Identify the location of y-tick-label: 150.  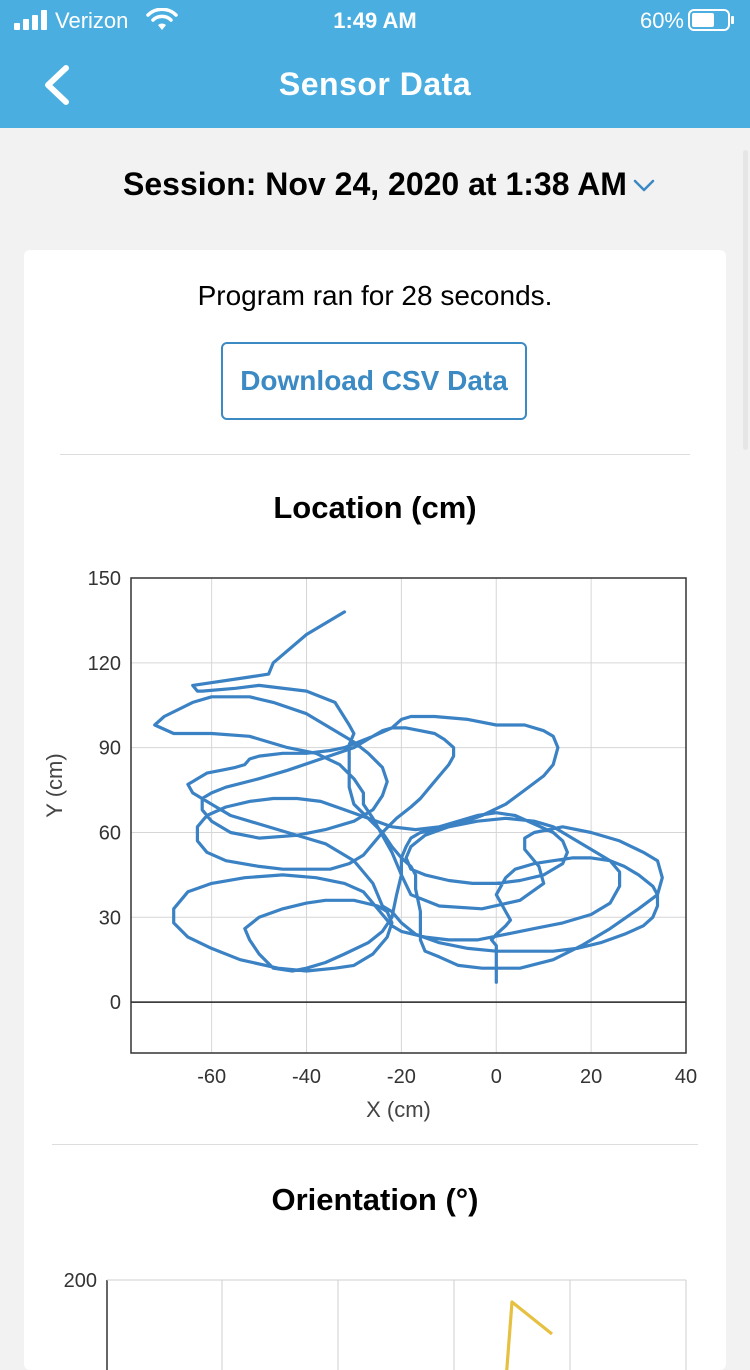
(104, 579).